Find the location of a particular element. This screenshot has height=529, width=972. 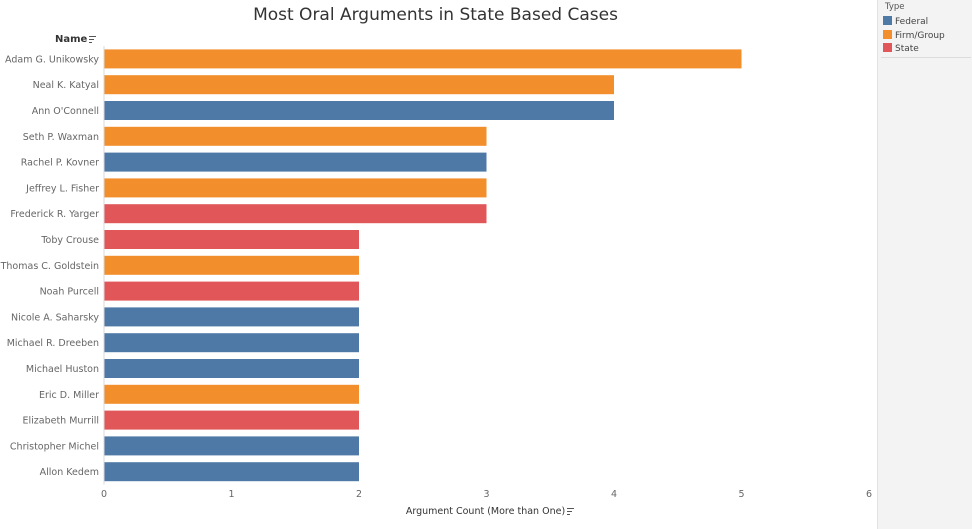

x-tick-label-3: 3 is located at coordinates (486, 494).